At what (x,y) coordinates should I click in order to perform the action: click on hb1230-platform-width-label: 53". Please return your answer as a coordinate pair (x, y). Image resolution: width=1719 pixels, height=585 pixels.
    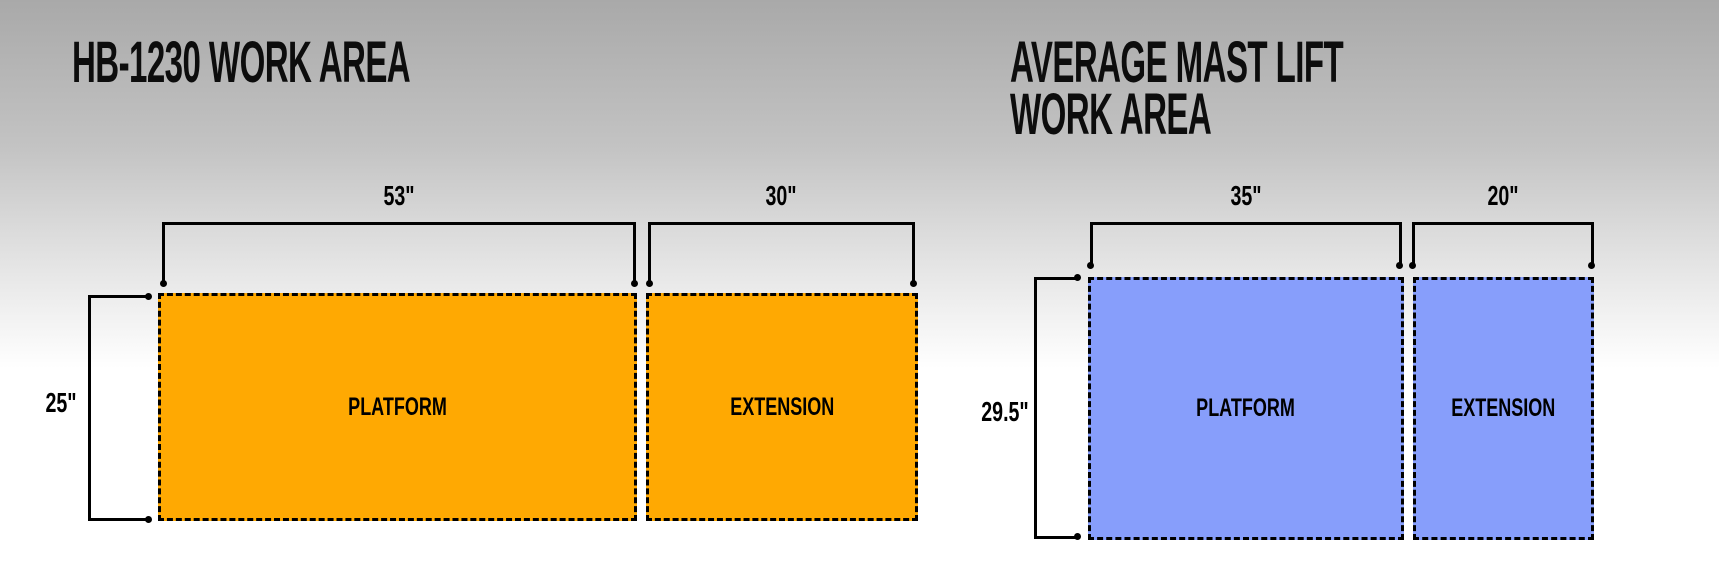
    Looking at the image, I should click on (399, 195).